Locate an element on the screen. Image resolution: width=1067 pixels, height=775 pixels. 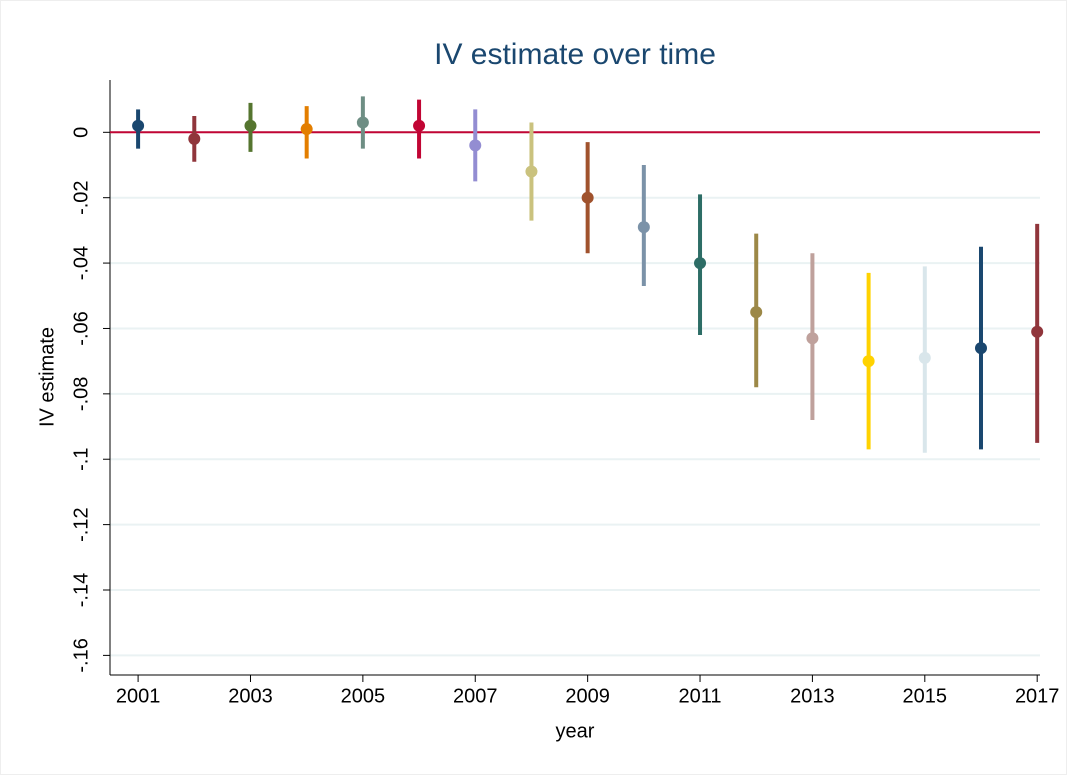
x-tick-label: 2005 is located at coordinates (363, 696).